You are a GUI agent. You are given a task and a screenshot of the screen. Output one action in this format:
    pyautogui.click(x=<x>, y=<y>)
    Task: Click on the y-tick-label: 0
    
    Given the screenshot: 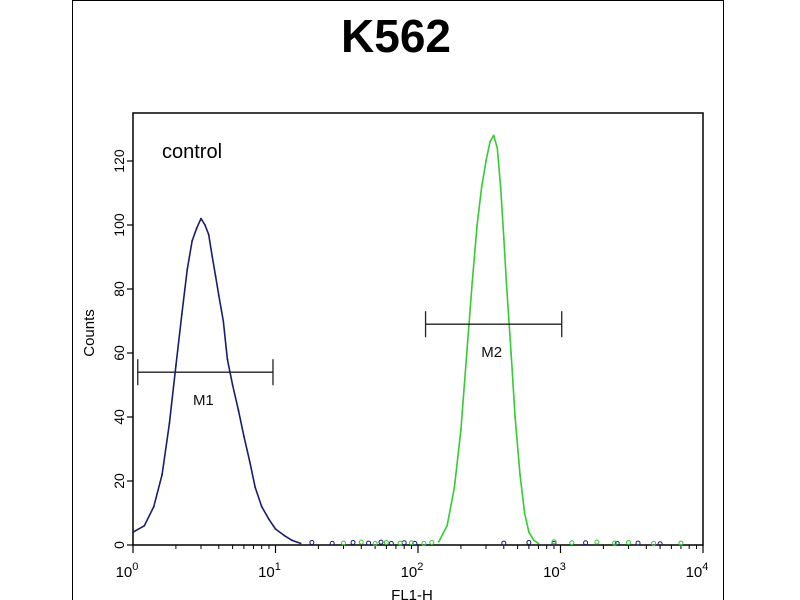 What is the action you would take?
    pyautogui.click(x=119, y=545)
    